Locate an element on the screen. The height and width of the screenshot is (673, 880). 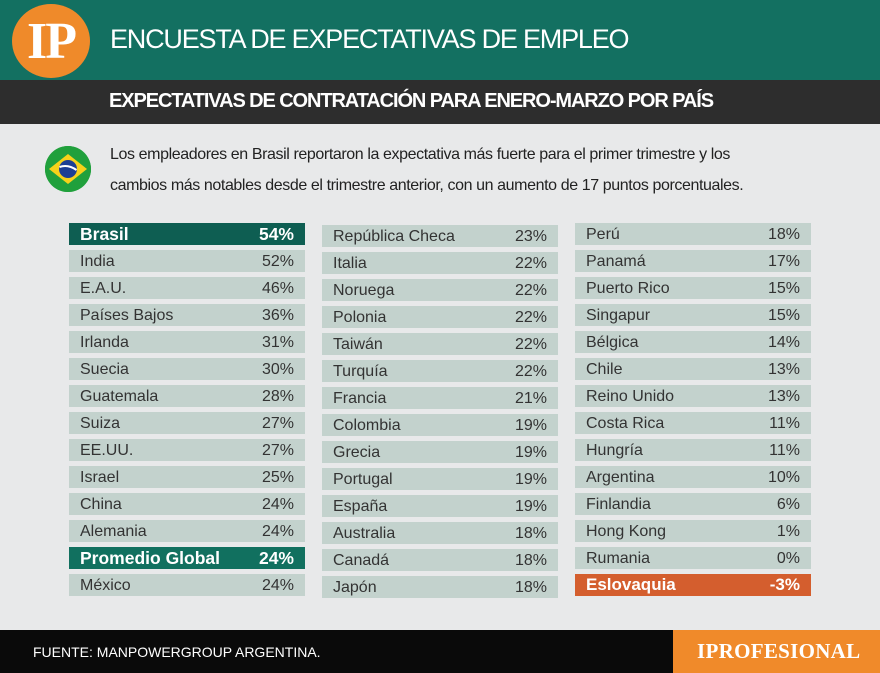
table-row: Portugal 19% is located at coordinates (440, 479).